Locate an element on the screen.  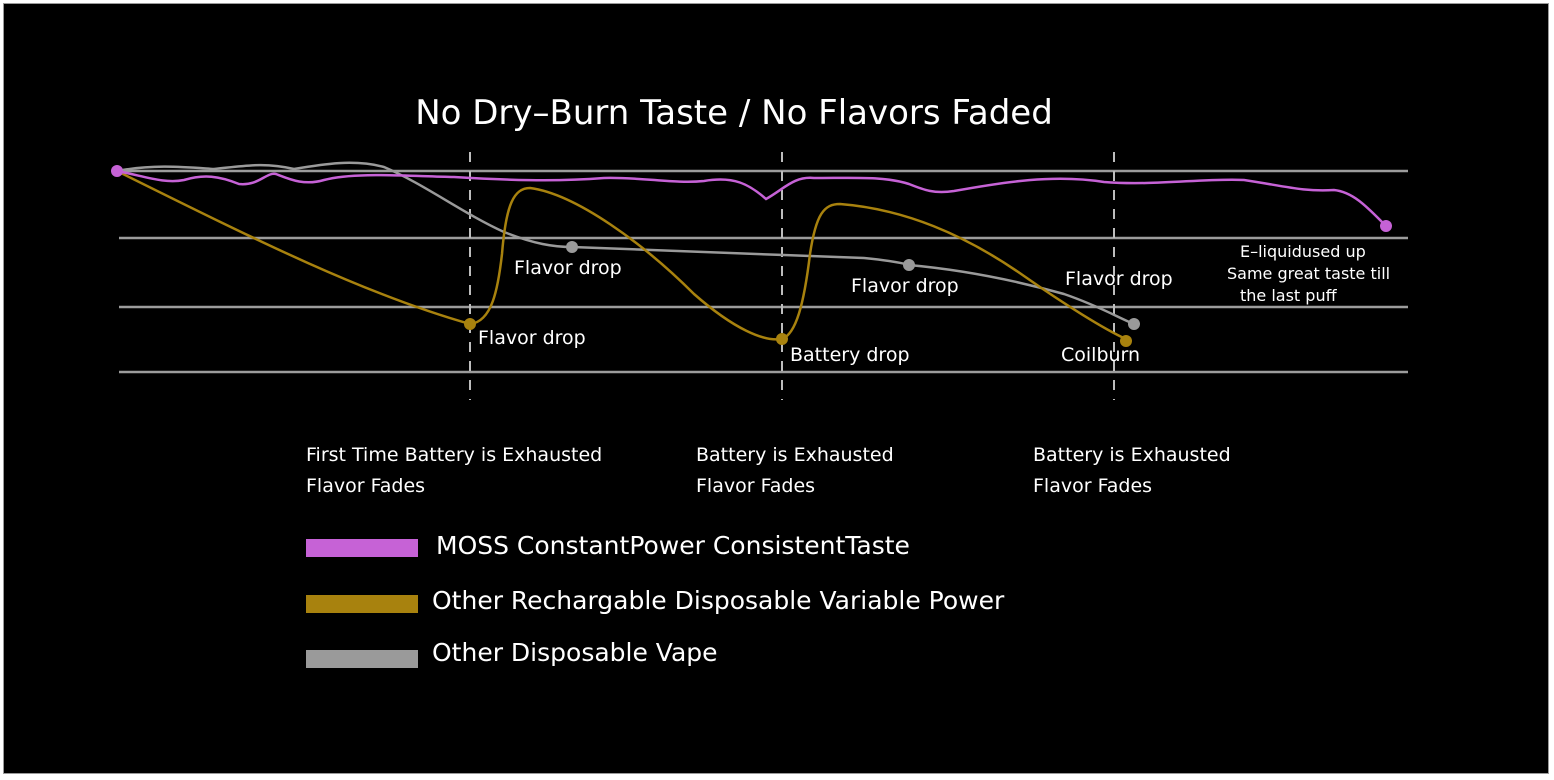
series-point-purple-start is located at coordinates (117, 171).